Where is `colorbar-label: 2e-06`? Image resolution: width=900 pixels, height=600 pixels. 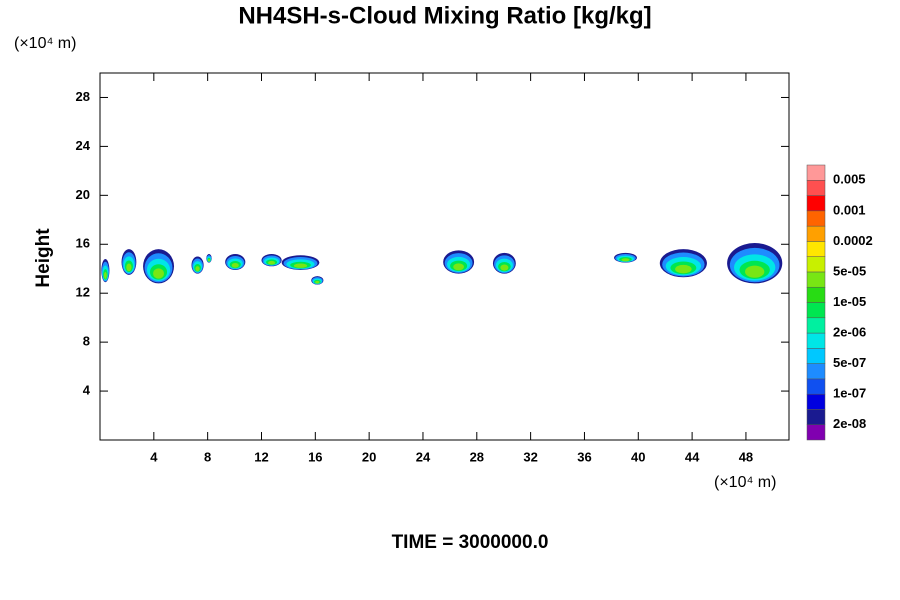
colorbar-label: 2e-06 is located at coordinates (849, 331).